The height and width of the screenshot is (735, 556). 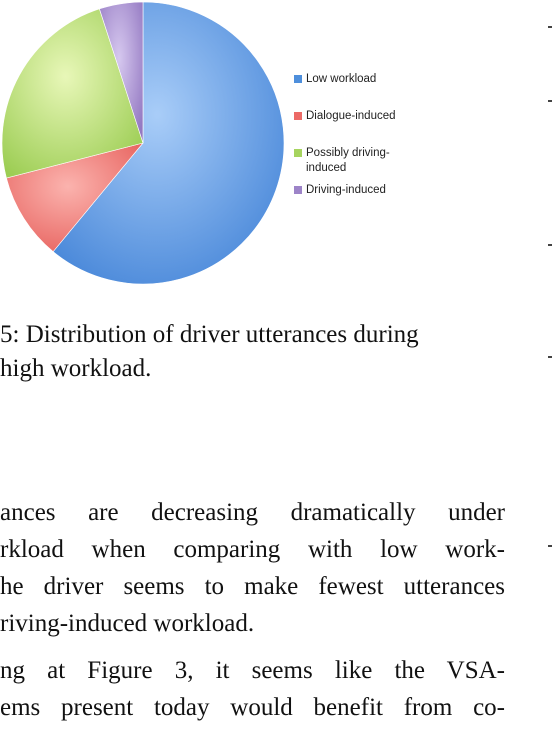 I want to click on pie-slice-driving-induced, so click(x=121, y=72).